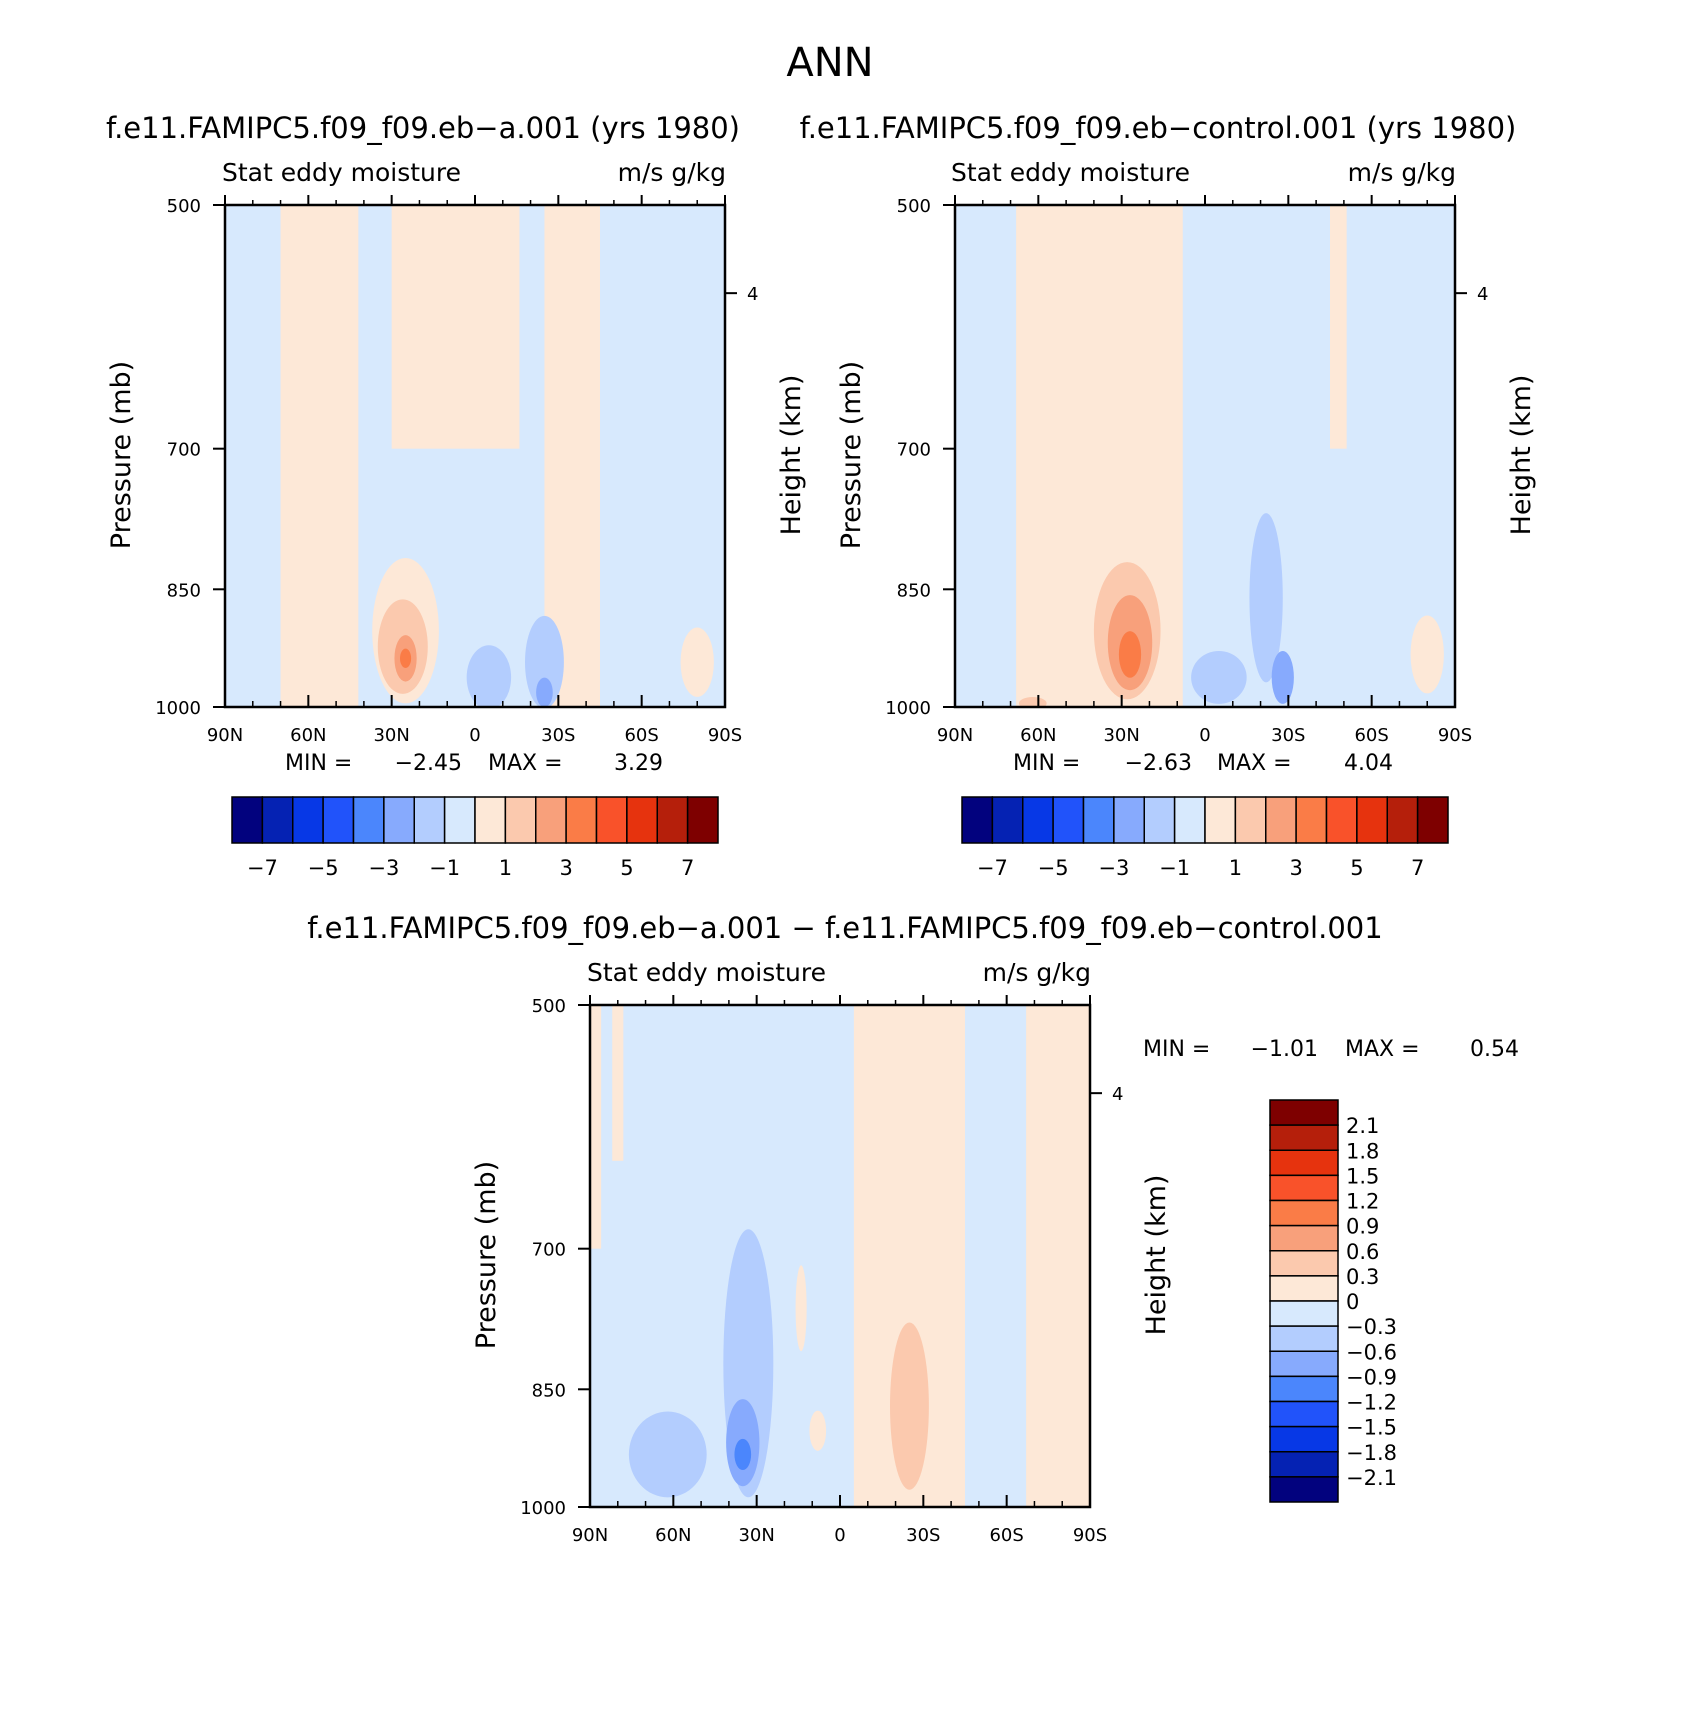 The height and width of the screenshot is (1723, 1691). I want to click on colorbar-tick-label: 1.2, so click(1362, 1202).